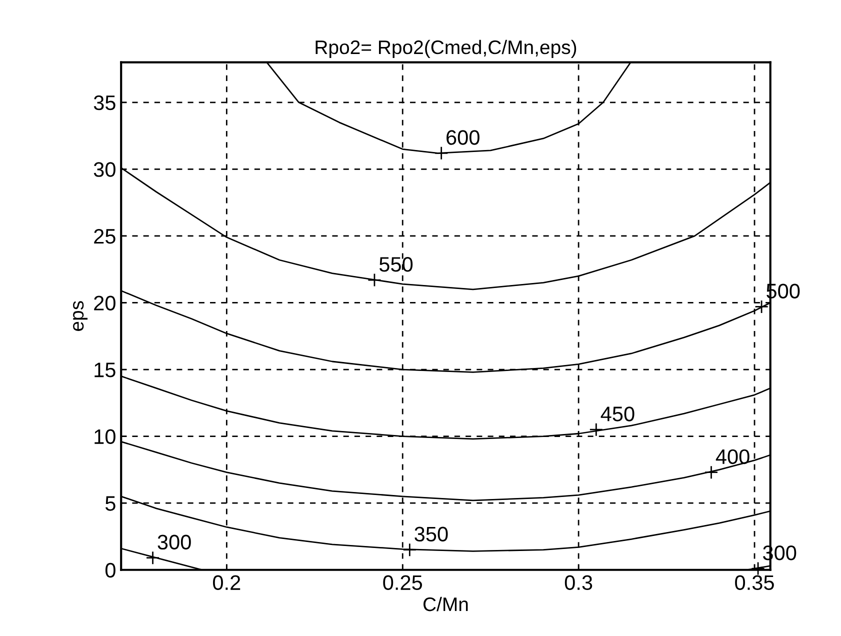 This screenshot has width=841, height=636. What do you see at coordinates (396, 264) in the screenshot?
I see `annotation: 550` at bounding box center [396, 264].